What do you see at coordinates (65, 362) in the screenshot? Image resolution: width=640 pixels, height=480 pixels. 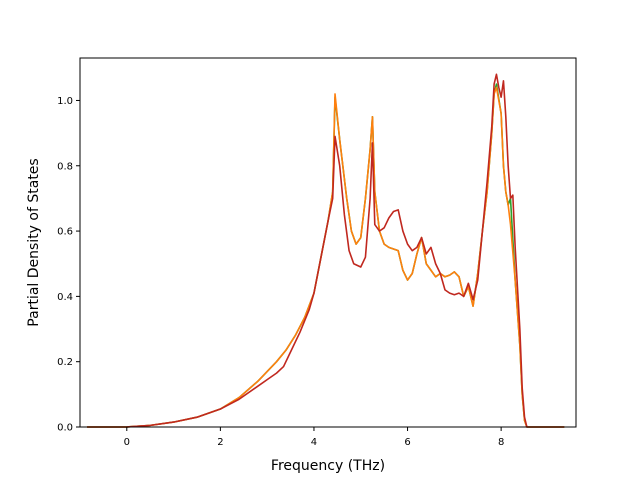 I see `y-tick-label: 0.2` at bounding box center [65, 362].